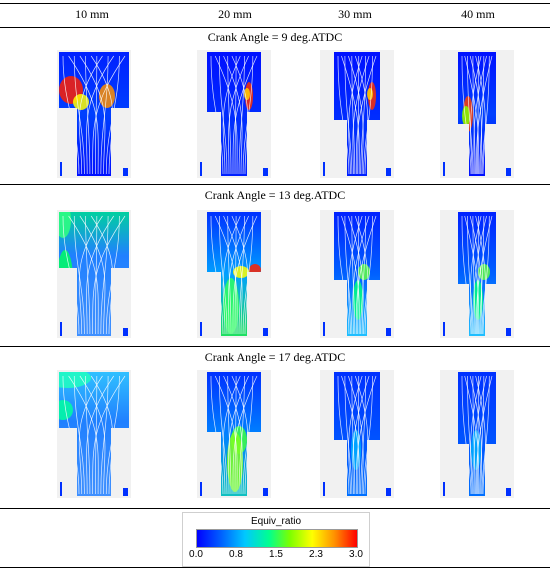  What do you see at coordinates (276, 521) in the screenshot?
I see `colorbar-title: Equiv_ratio` at bounding box center [276, 521].